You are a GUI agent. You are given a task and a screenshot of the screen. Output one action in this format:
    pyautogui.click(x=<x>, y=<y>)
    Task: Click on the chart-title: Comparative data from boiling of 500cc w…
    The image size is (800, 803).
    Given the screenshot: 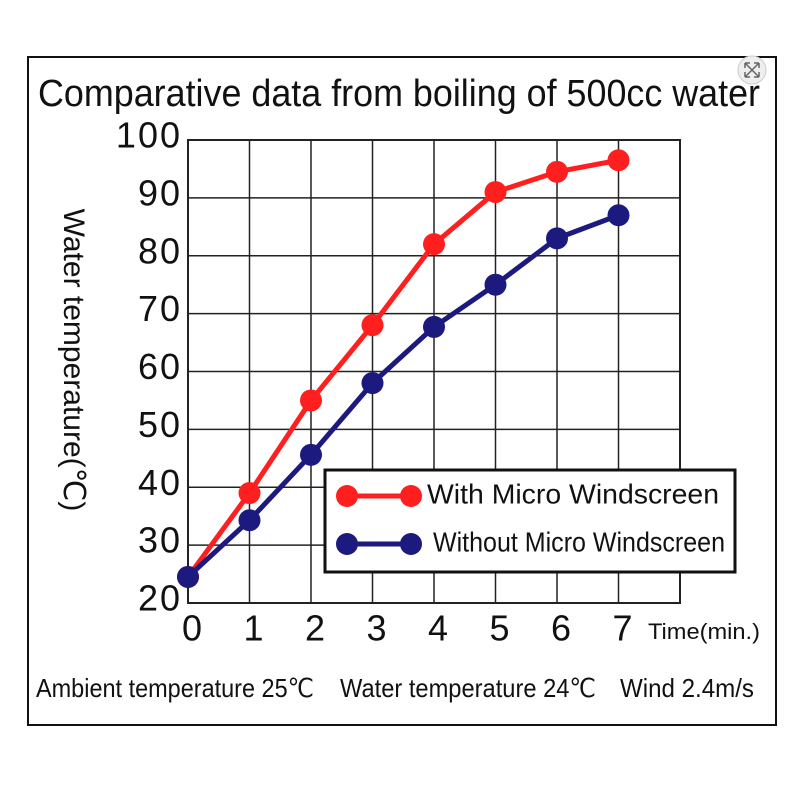 What is the action you would take?
    pyautogui.click(x=399, y=94)
    